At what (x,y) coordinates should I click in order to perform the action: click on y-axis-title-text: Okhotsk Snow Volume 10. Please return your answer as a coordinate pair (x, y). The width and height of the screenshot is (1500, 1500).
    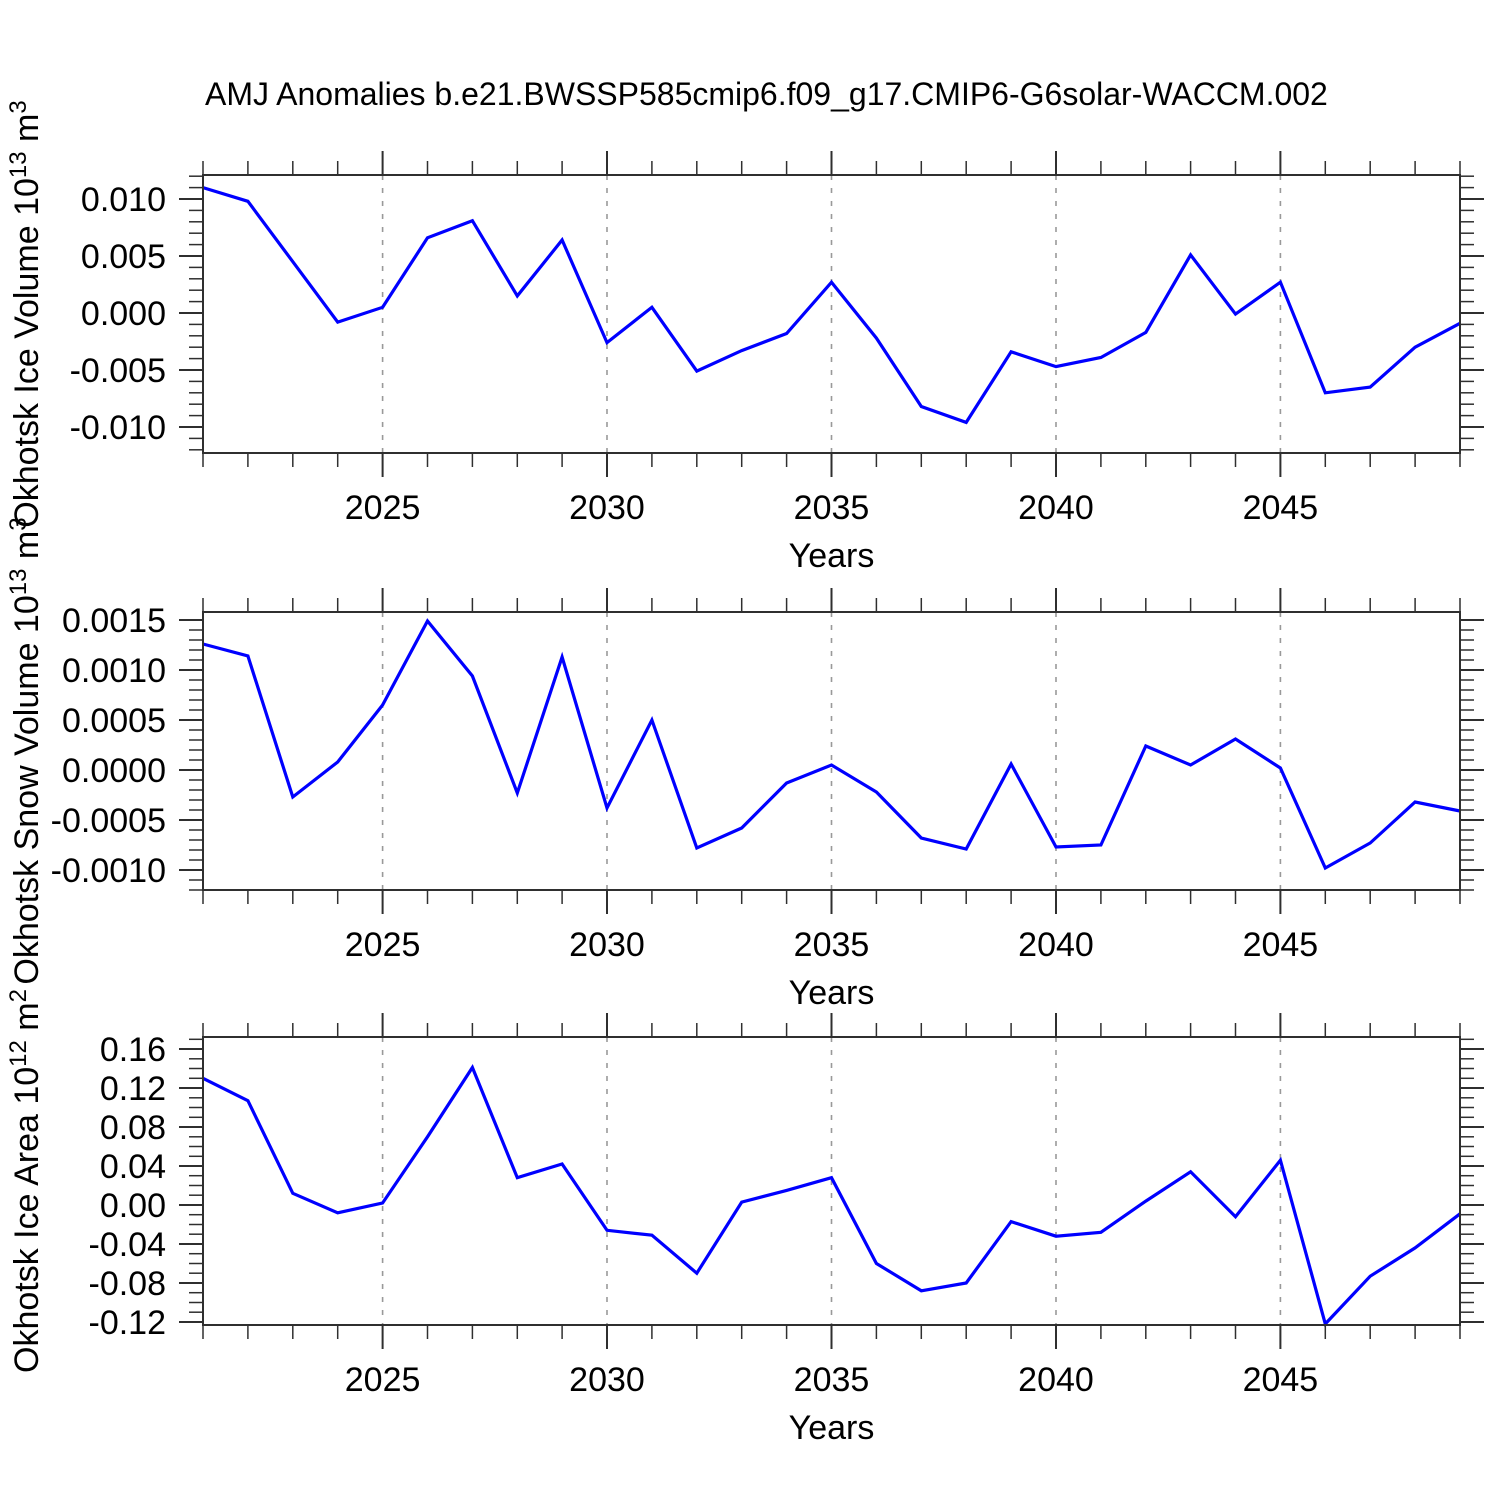
    Looking at the image, I should click on (27, 789).